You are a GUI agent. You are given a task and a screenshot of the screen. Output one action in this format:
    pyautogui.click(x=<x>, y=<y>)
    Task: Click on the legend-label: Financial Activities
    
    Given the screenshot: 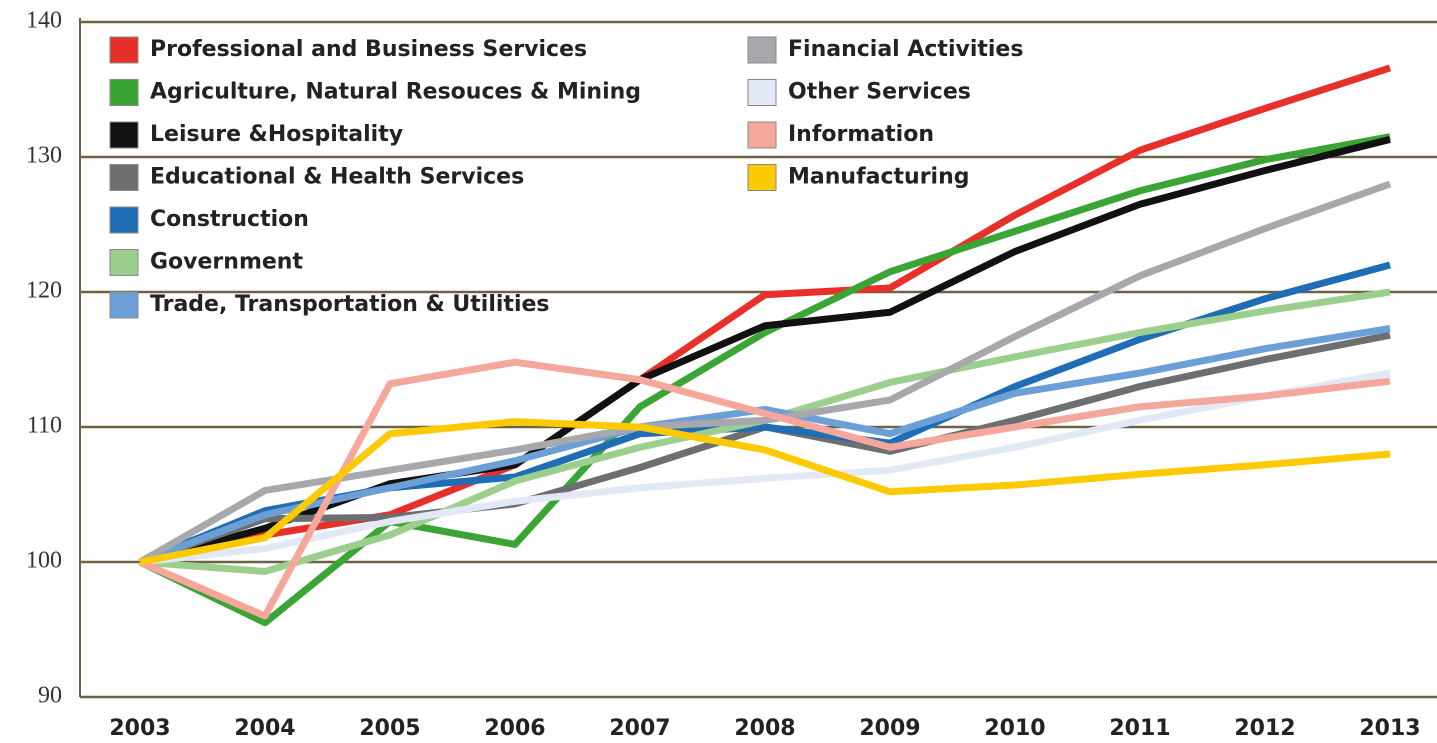 What is the action you would take?
    pyautogui.click(x=905, y=49)
    